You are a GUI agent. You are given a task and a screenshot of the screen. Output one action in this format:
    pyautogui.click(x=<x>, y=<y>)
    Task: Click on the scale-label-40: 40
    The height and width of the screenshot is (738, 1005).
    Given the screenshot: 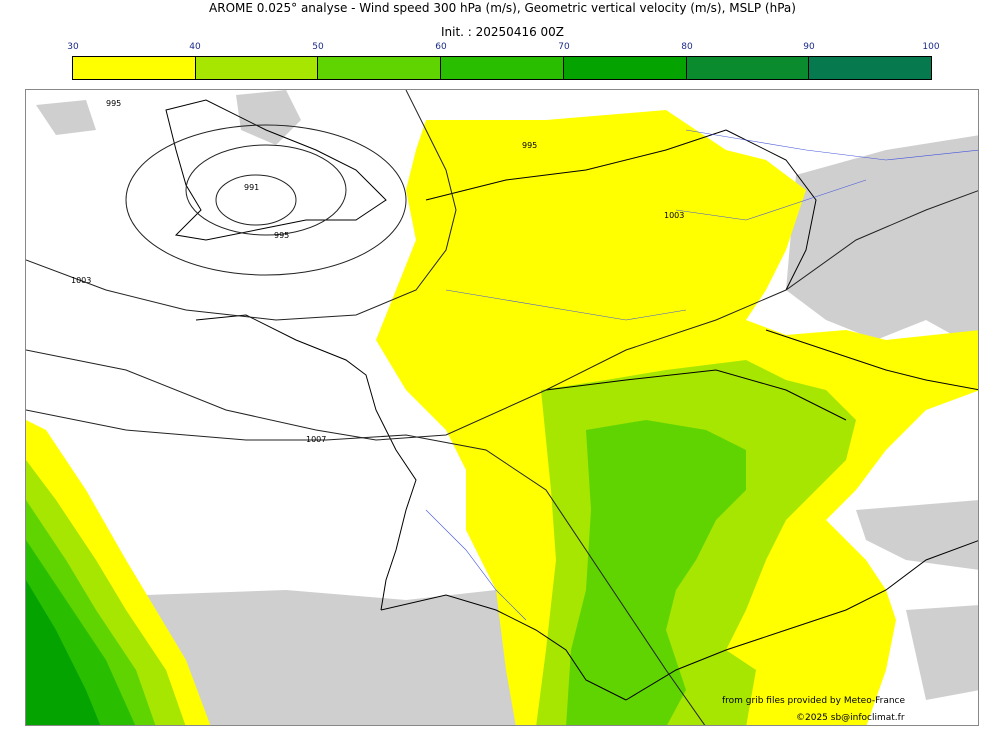 What is the action you would take?
    pyautogui.click(x=195, y=47)
    